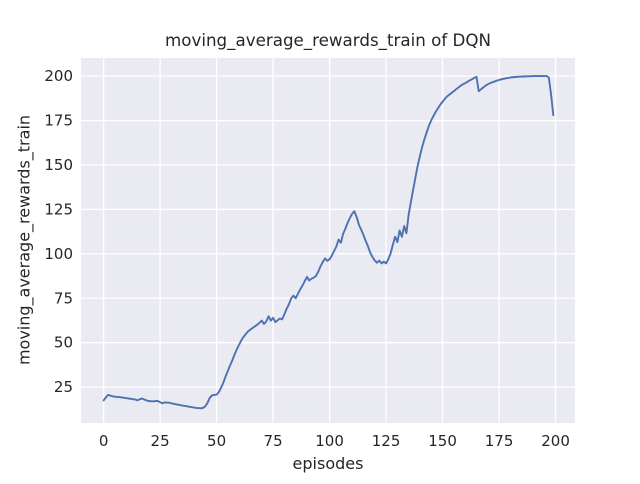 The height and width of the screenshot is (484, 640). Describe the element at coordinates (386, 441) in the screenshot. I see `x-tick-label: 125` at that location.